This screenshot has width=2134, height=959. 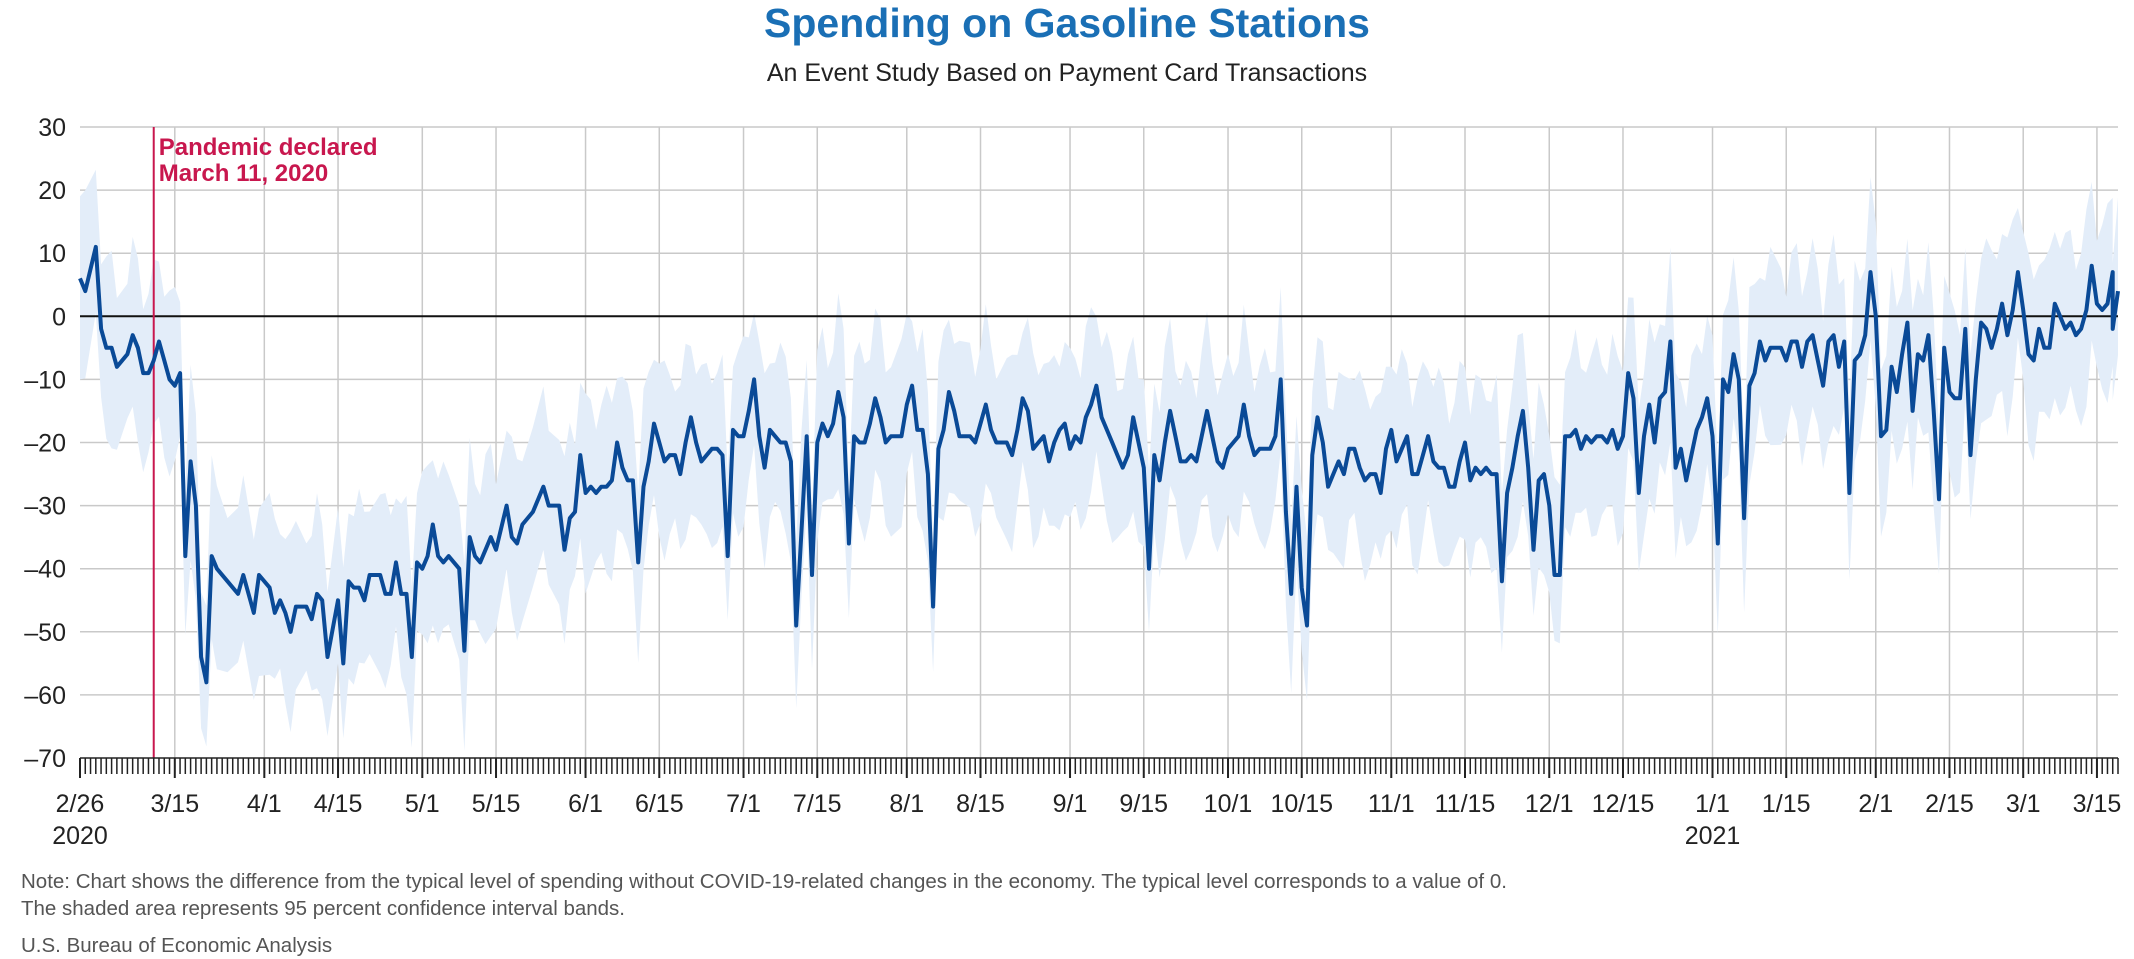 I want to click on x-tick-label: 11/15, so click(x=1465, y=804).